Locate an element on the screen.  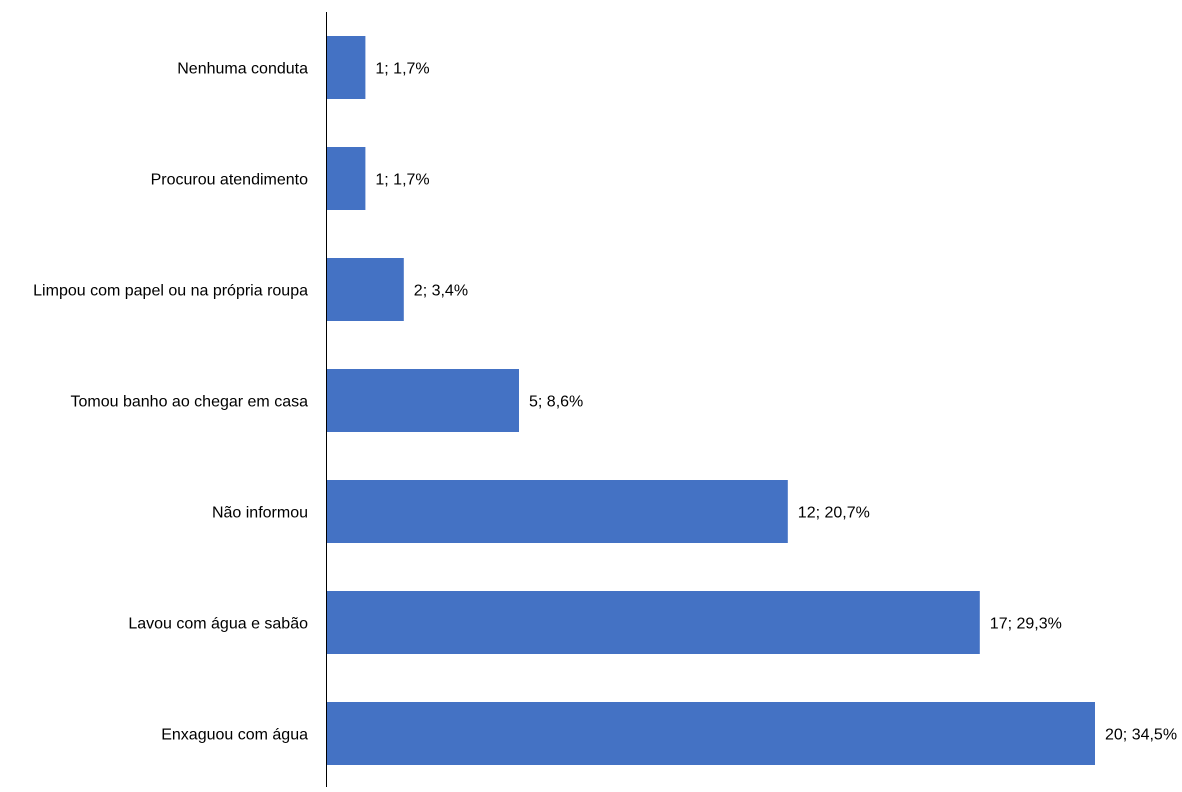
data-label: 17; 29,3% is located at coordinates (1026, 624).